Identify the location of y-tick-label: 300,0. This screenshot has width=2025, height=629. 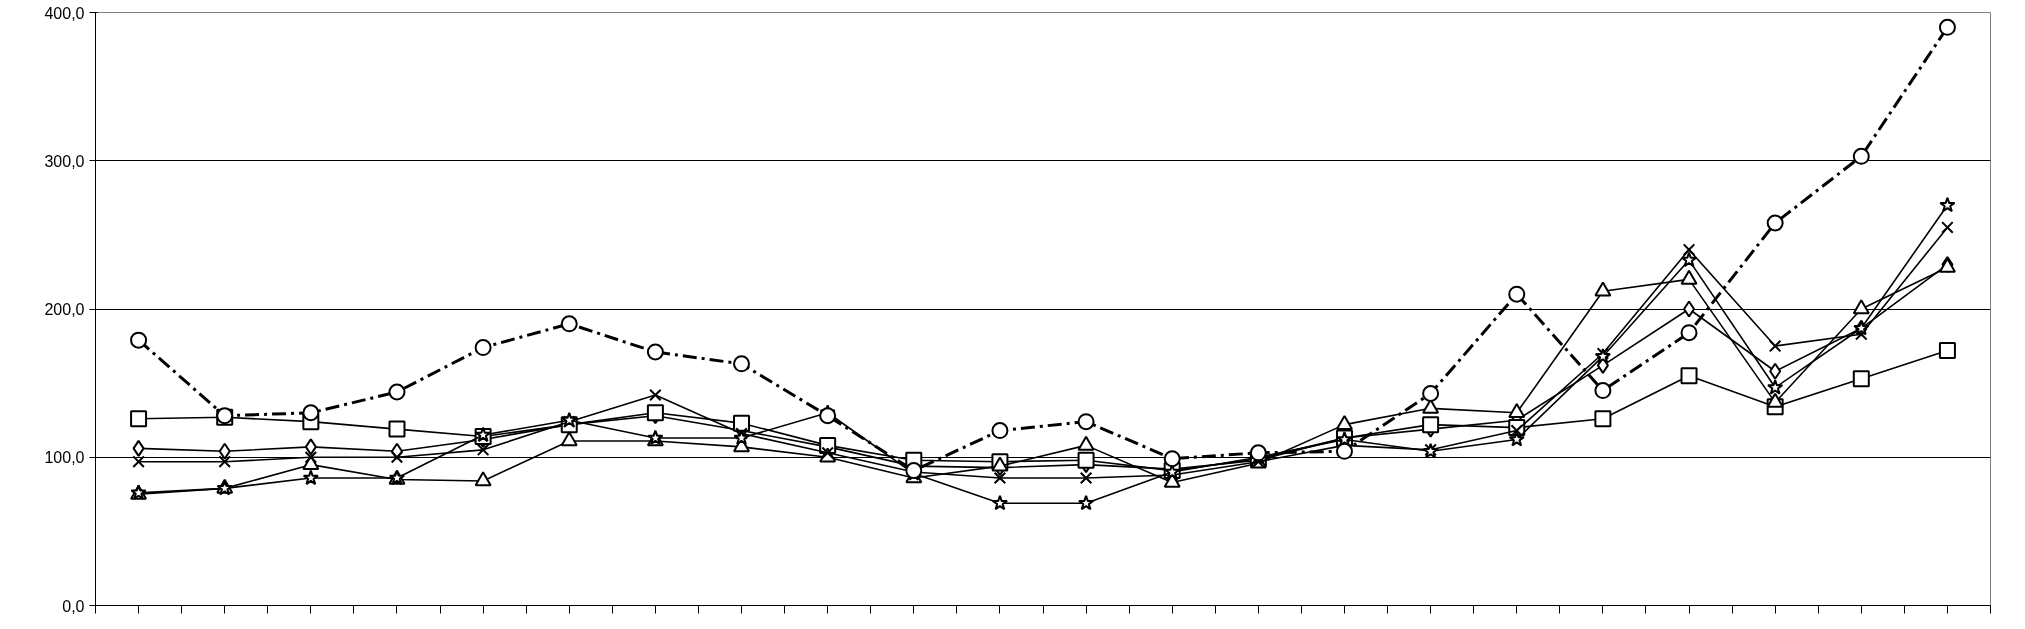
(64, 161).